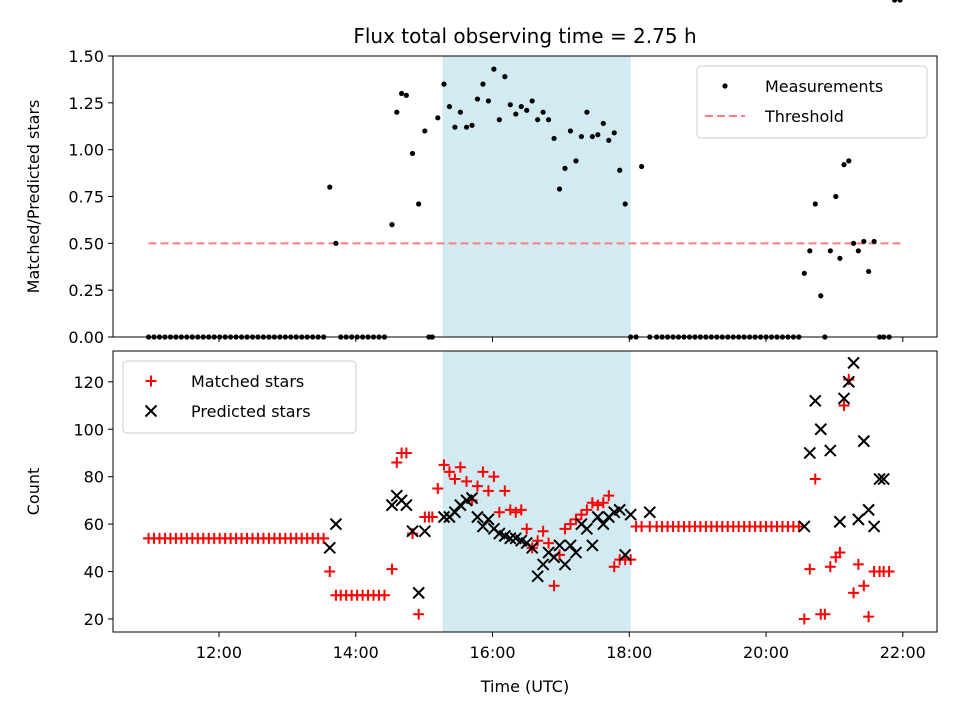  Describe the element at coordinates (812, 102) in the screenshot. I see `ratio-legend-box` at that location.